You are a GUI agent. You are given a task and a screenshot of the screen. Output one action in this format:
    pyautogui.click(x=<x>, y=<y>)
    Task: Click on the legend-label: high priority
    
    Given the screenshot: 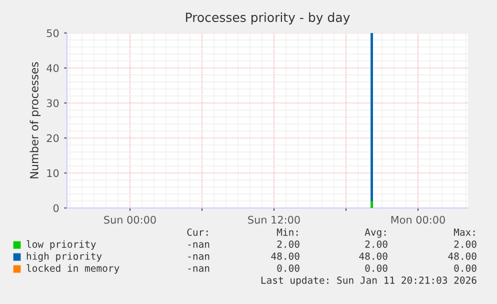 What is the action you would take?
    pyautogui.click(x=64, y=257)
    